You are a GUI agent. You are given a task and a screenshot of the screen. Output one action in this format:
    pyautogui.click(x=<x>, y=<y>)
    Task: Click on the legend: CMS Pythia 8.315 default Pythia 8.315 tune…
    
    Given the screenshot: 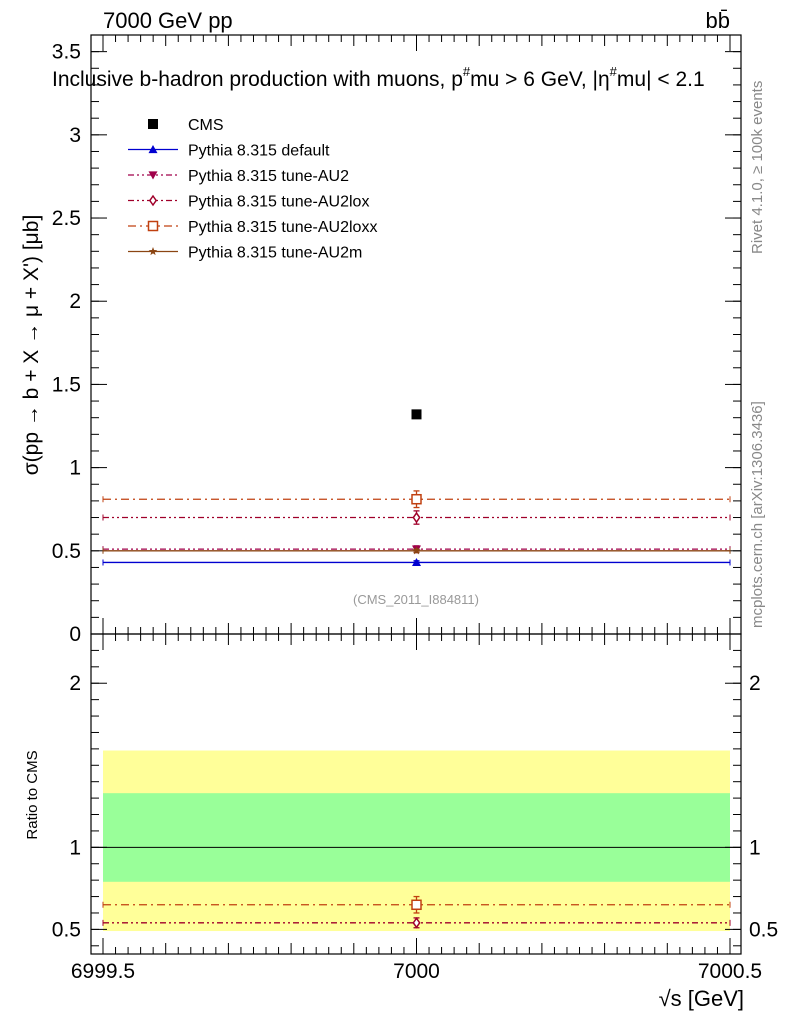 What is the action you would take?
    pyautogui.click(x=252, y=189)
    